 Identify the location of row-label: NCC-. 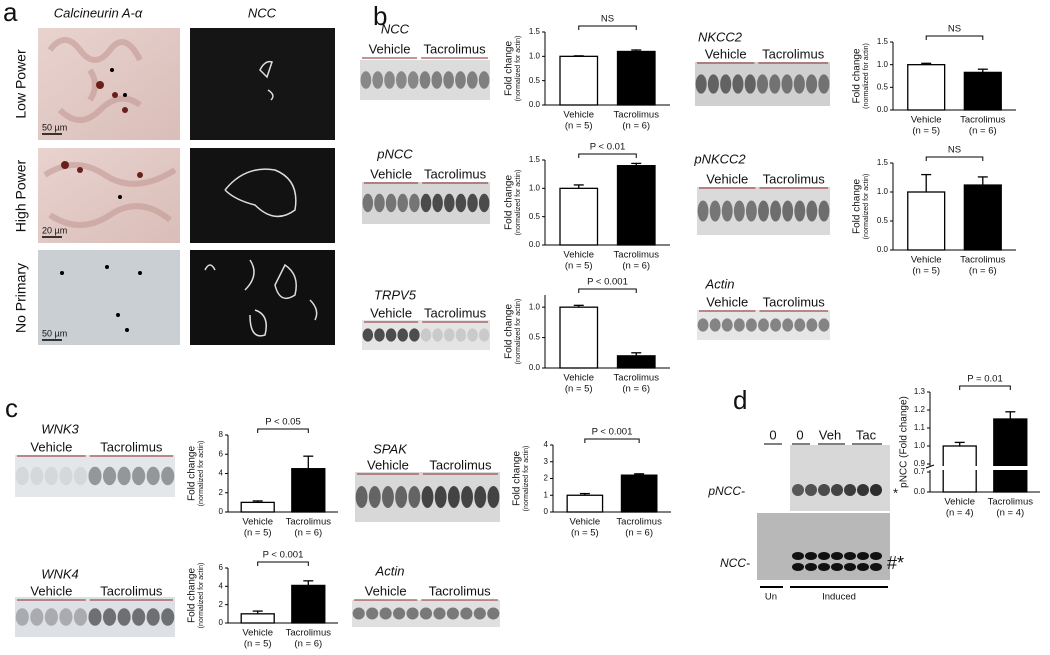
(735, 563).